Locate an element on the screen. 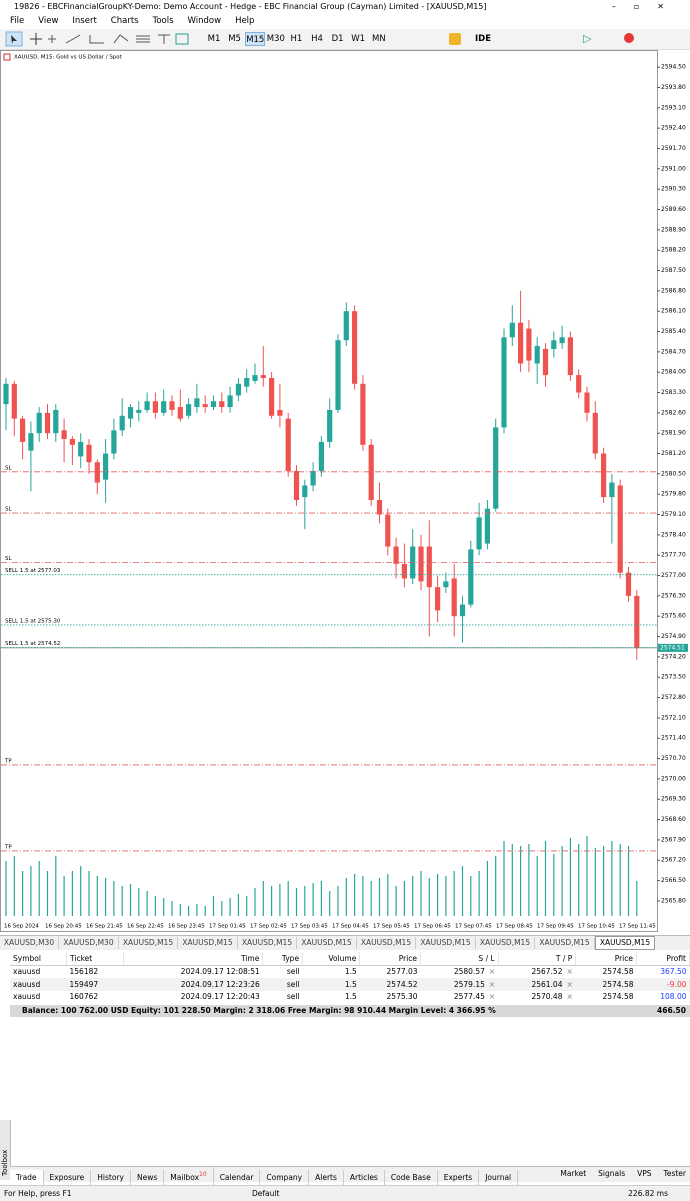 The image size is (690, 1201). y-tick-label: 2584.00 is located at coordinates (673, 372).